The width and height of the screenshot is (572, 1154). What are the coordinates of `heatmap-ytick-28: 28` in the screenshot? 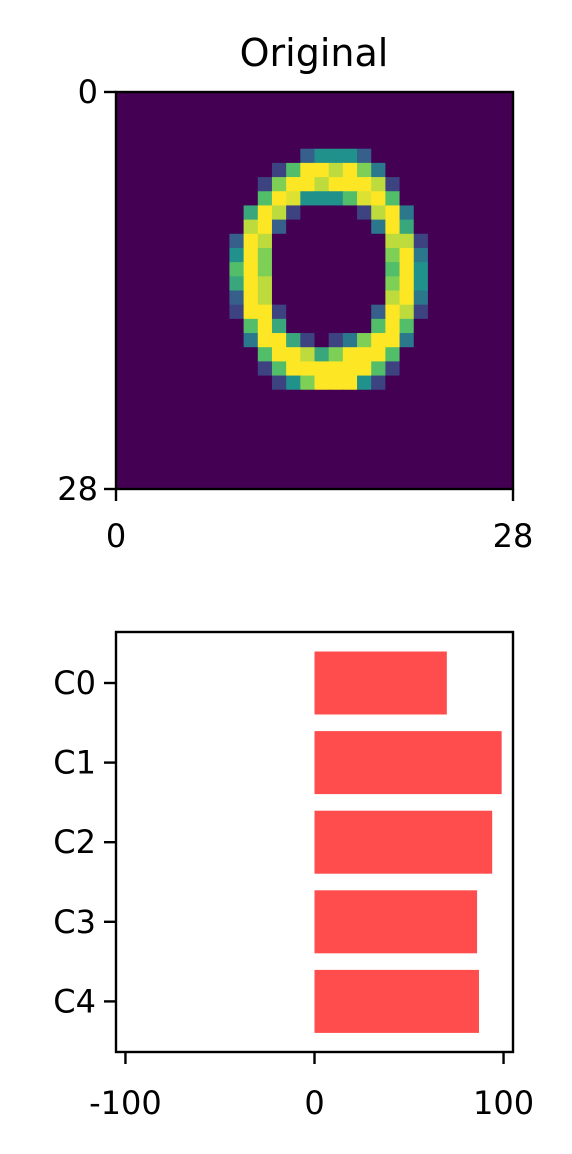 It's located at (77, 489).